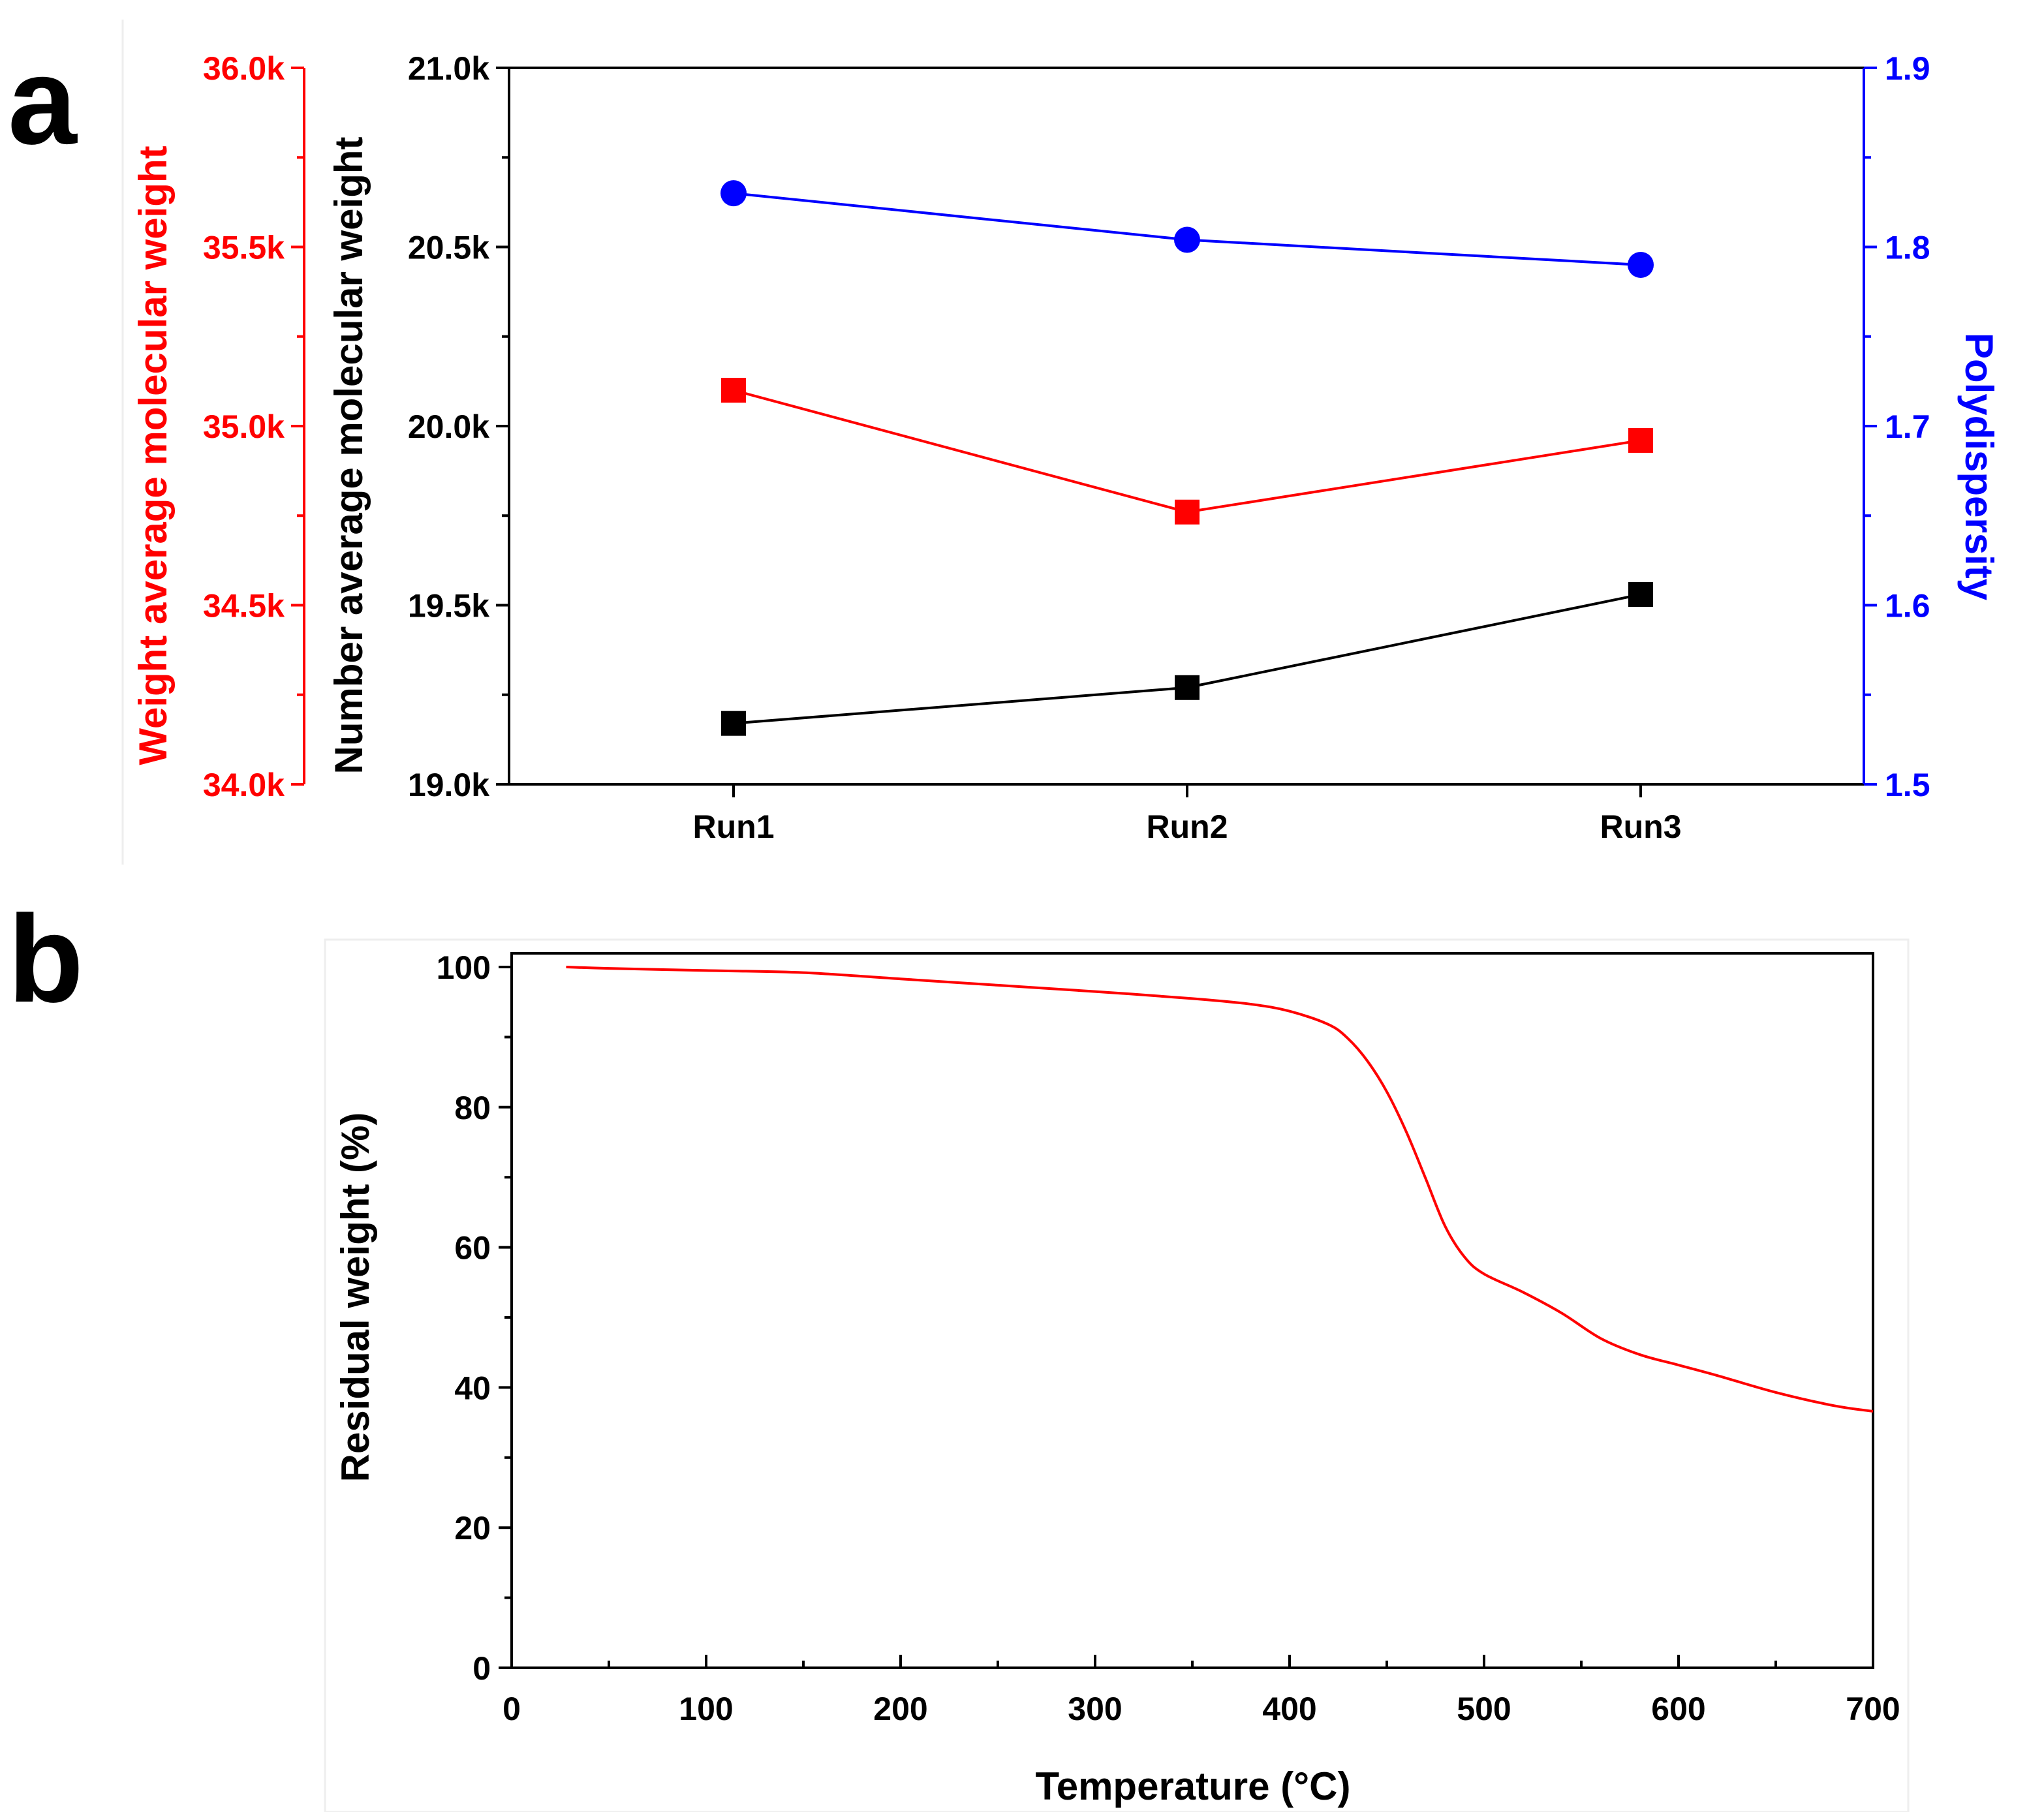  What do you see at coordinates (355, 1297) in the screenshot?
I see `residual-weight-axis-title: Residual weight (%)` at bounding box center [355, 1297].